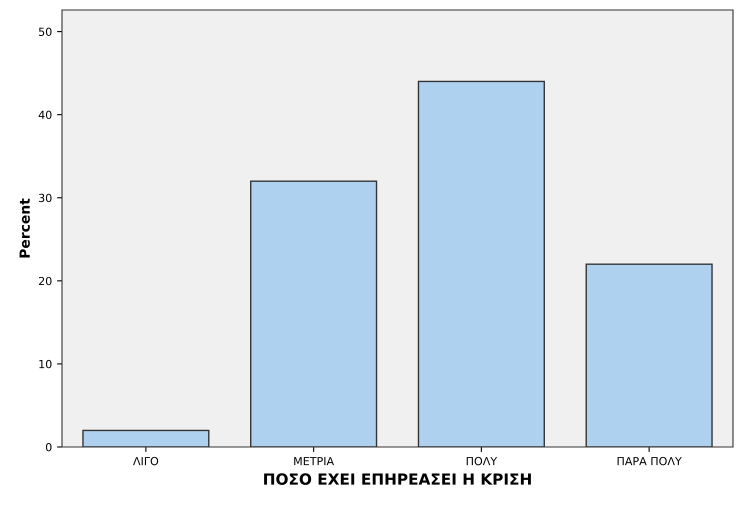 This screenshot has width=743, height=505. What do you see at coordinates (650, 461) in the screenshot?
I see `x-tick-label: ΠΑΡΑ ΠΟΛΥ` at bounding box center [650, 461].